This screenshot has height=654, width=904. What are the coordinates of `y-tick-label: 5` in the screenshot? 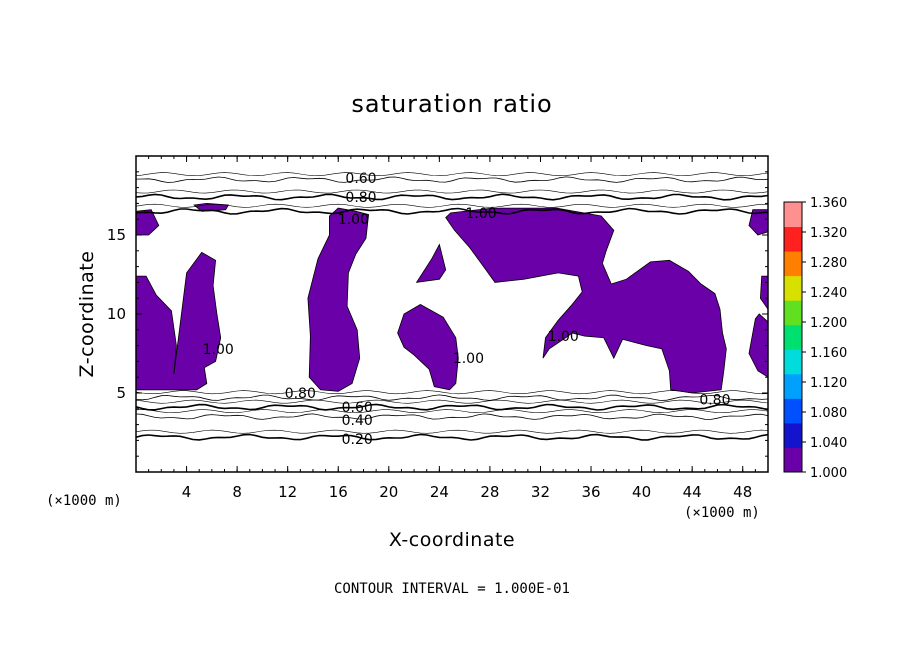 It's located at (121, 393).